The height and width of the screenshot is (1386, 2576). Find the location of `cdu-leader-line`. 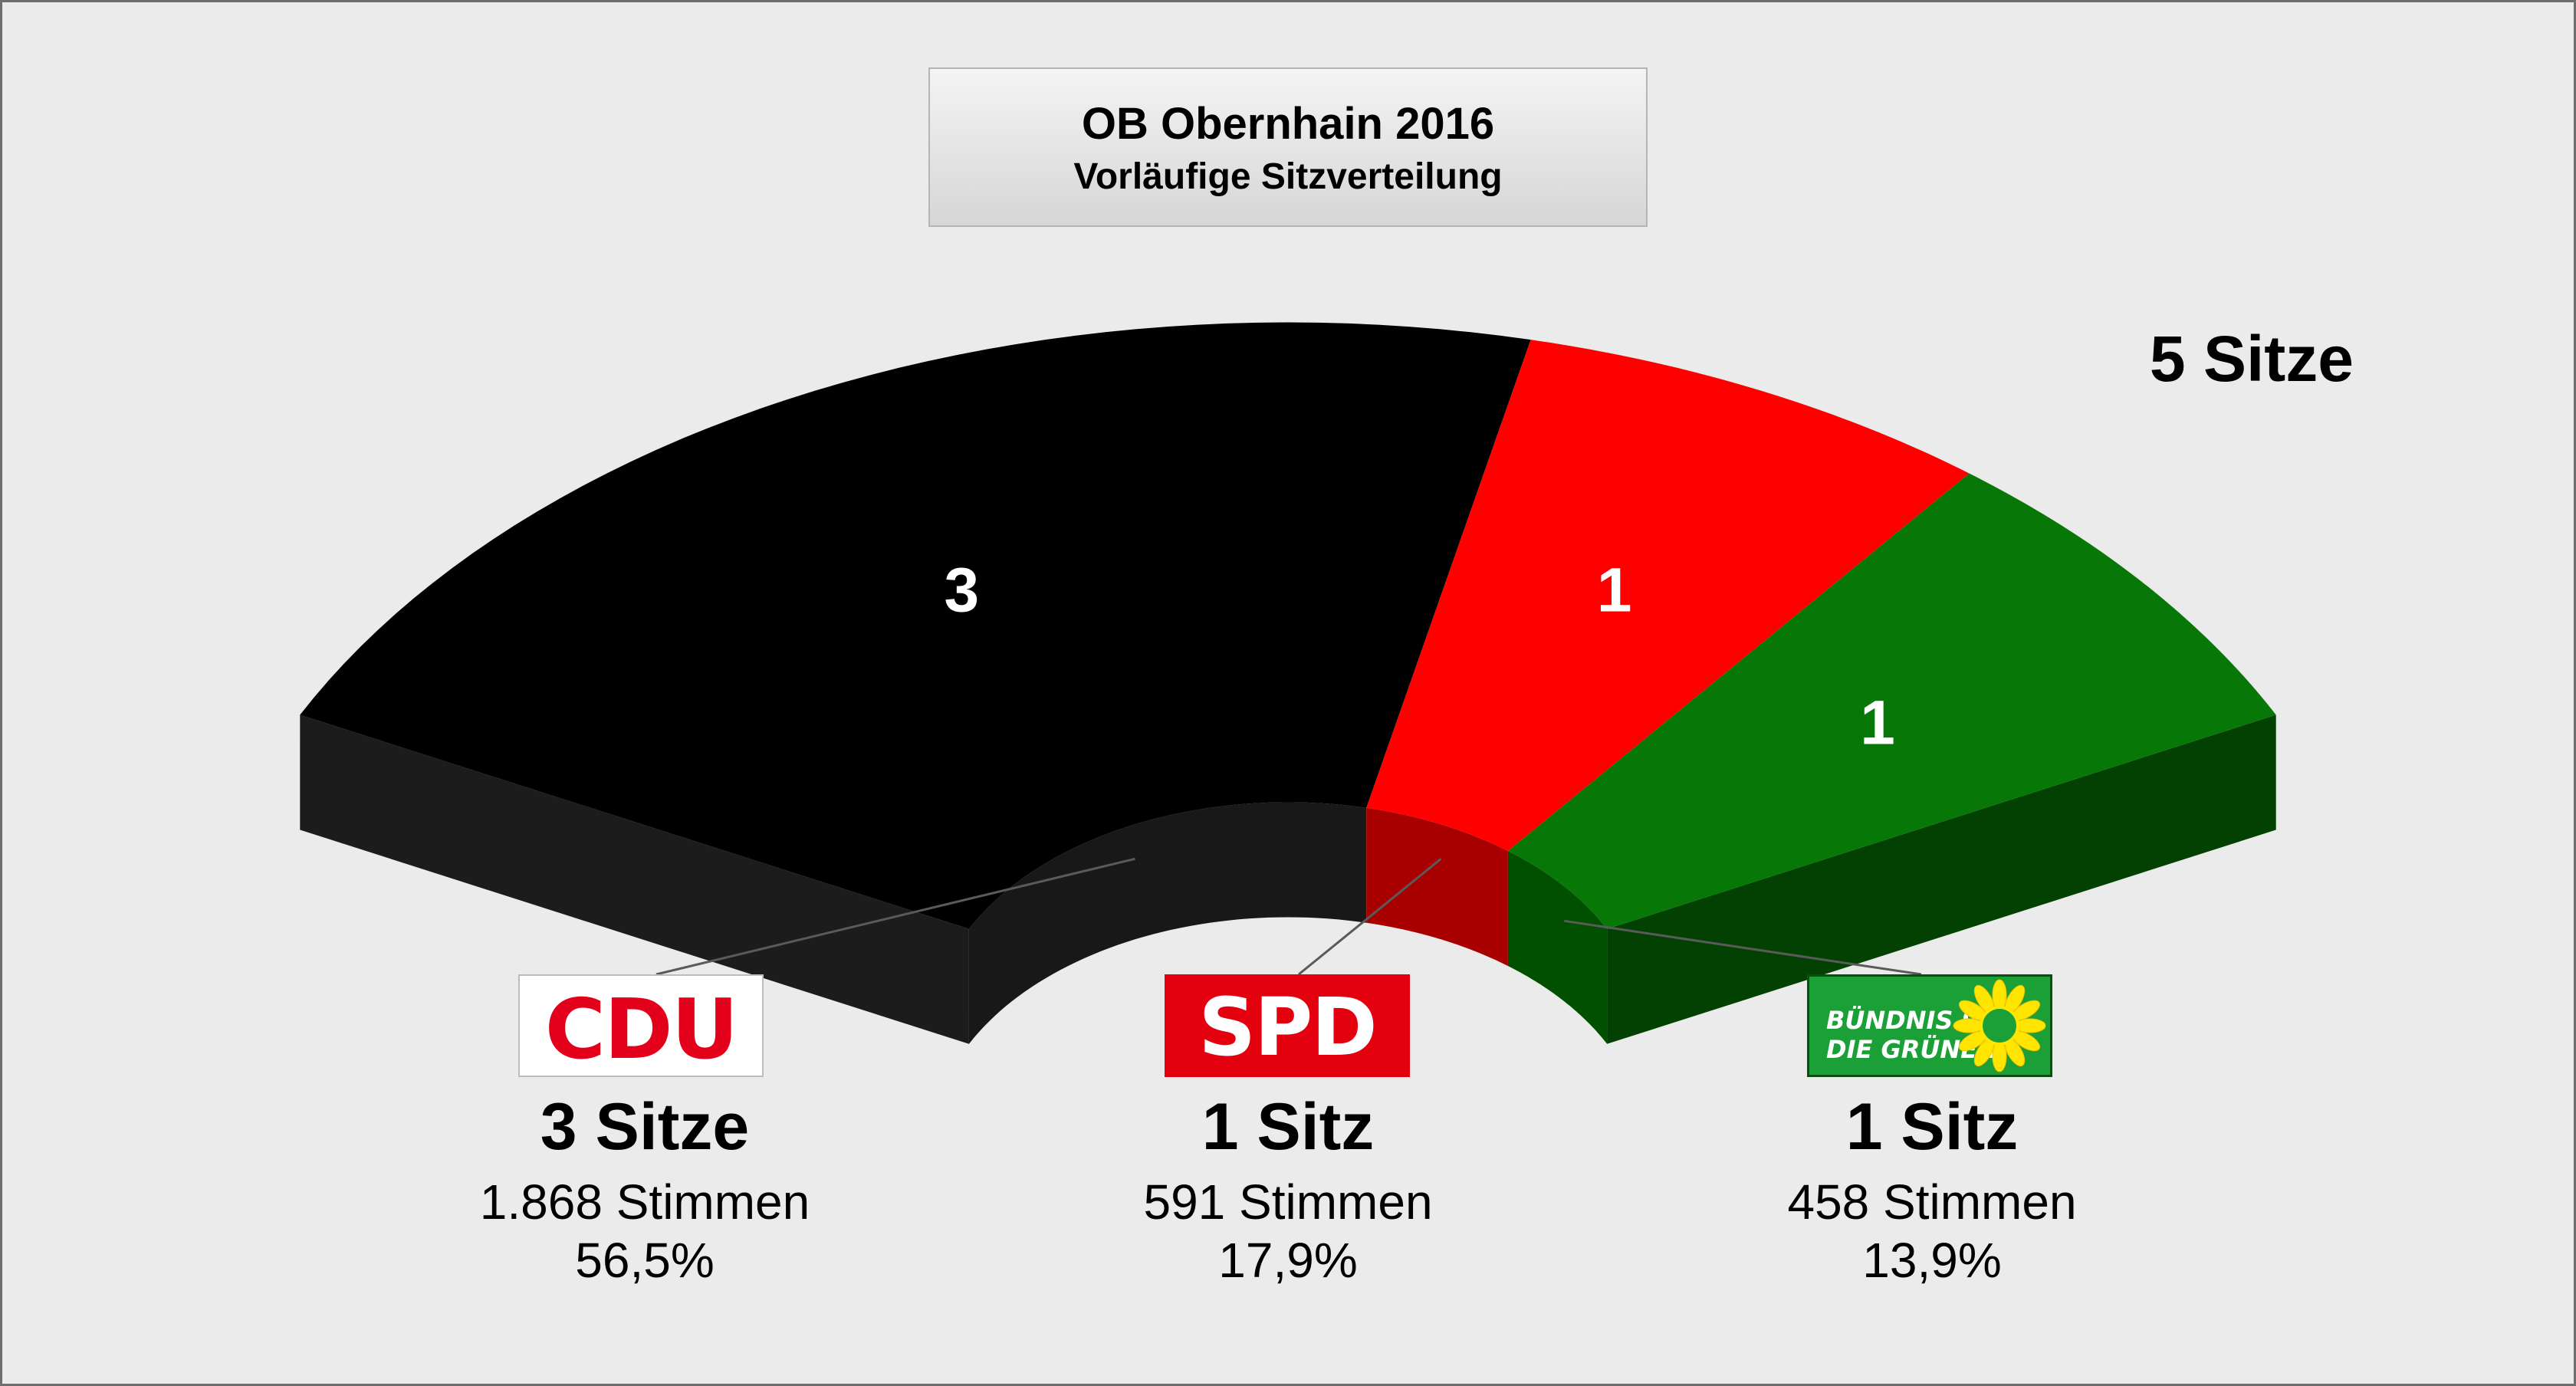

cdu-leader-line is located at coordinates (895, 916).